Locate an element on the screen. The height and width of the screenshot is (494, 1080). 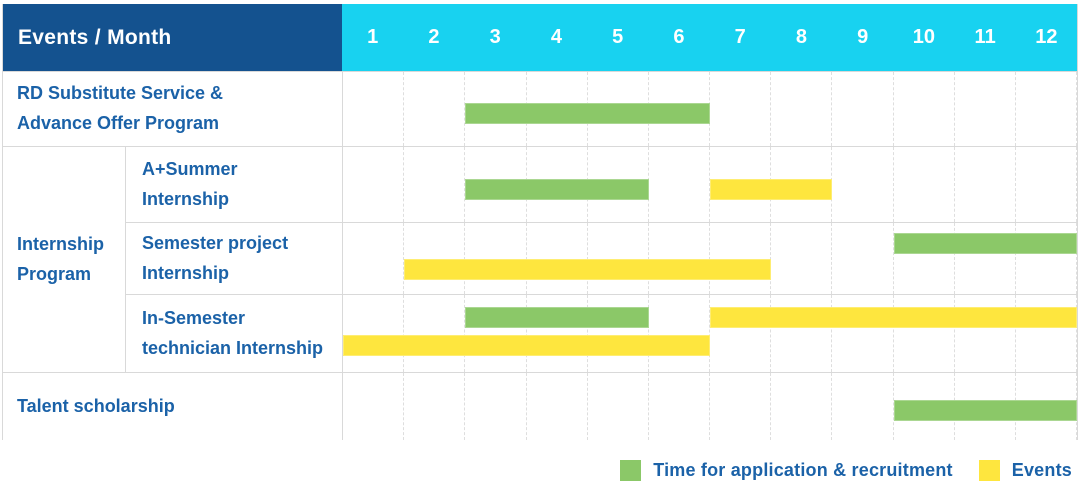
month-header-row: 1 2 3 4 5 6 7 8 9 10 11 12 is located at coordinates (709, 37).